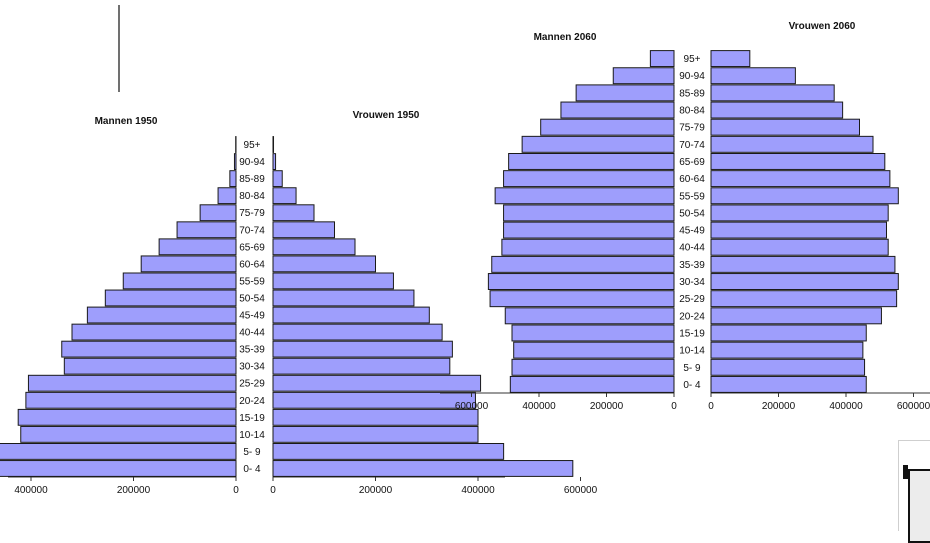 The height and width of the screenshot is (543, 930). Describe the element at coordinates (692, 316) in the screenshot. I see `age-group-label: 20-24` at that location.